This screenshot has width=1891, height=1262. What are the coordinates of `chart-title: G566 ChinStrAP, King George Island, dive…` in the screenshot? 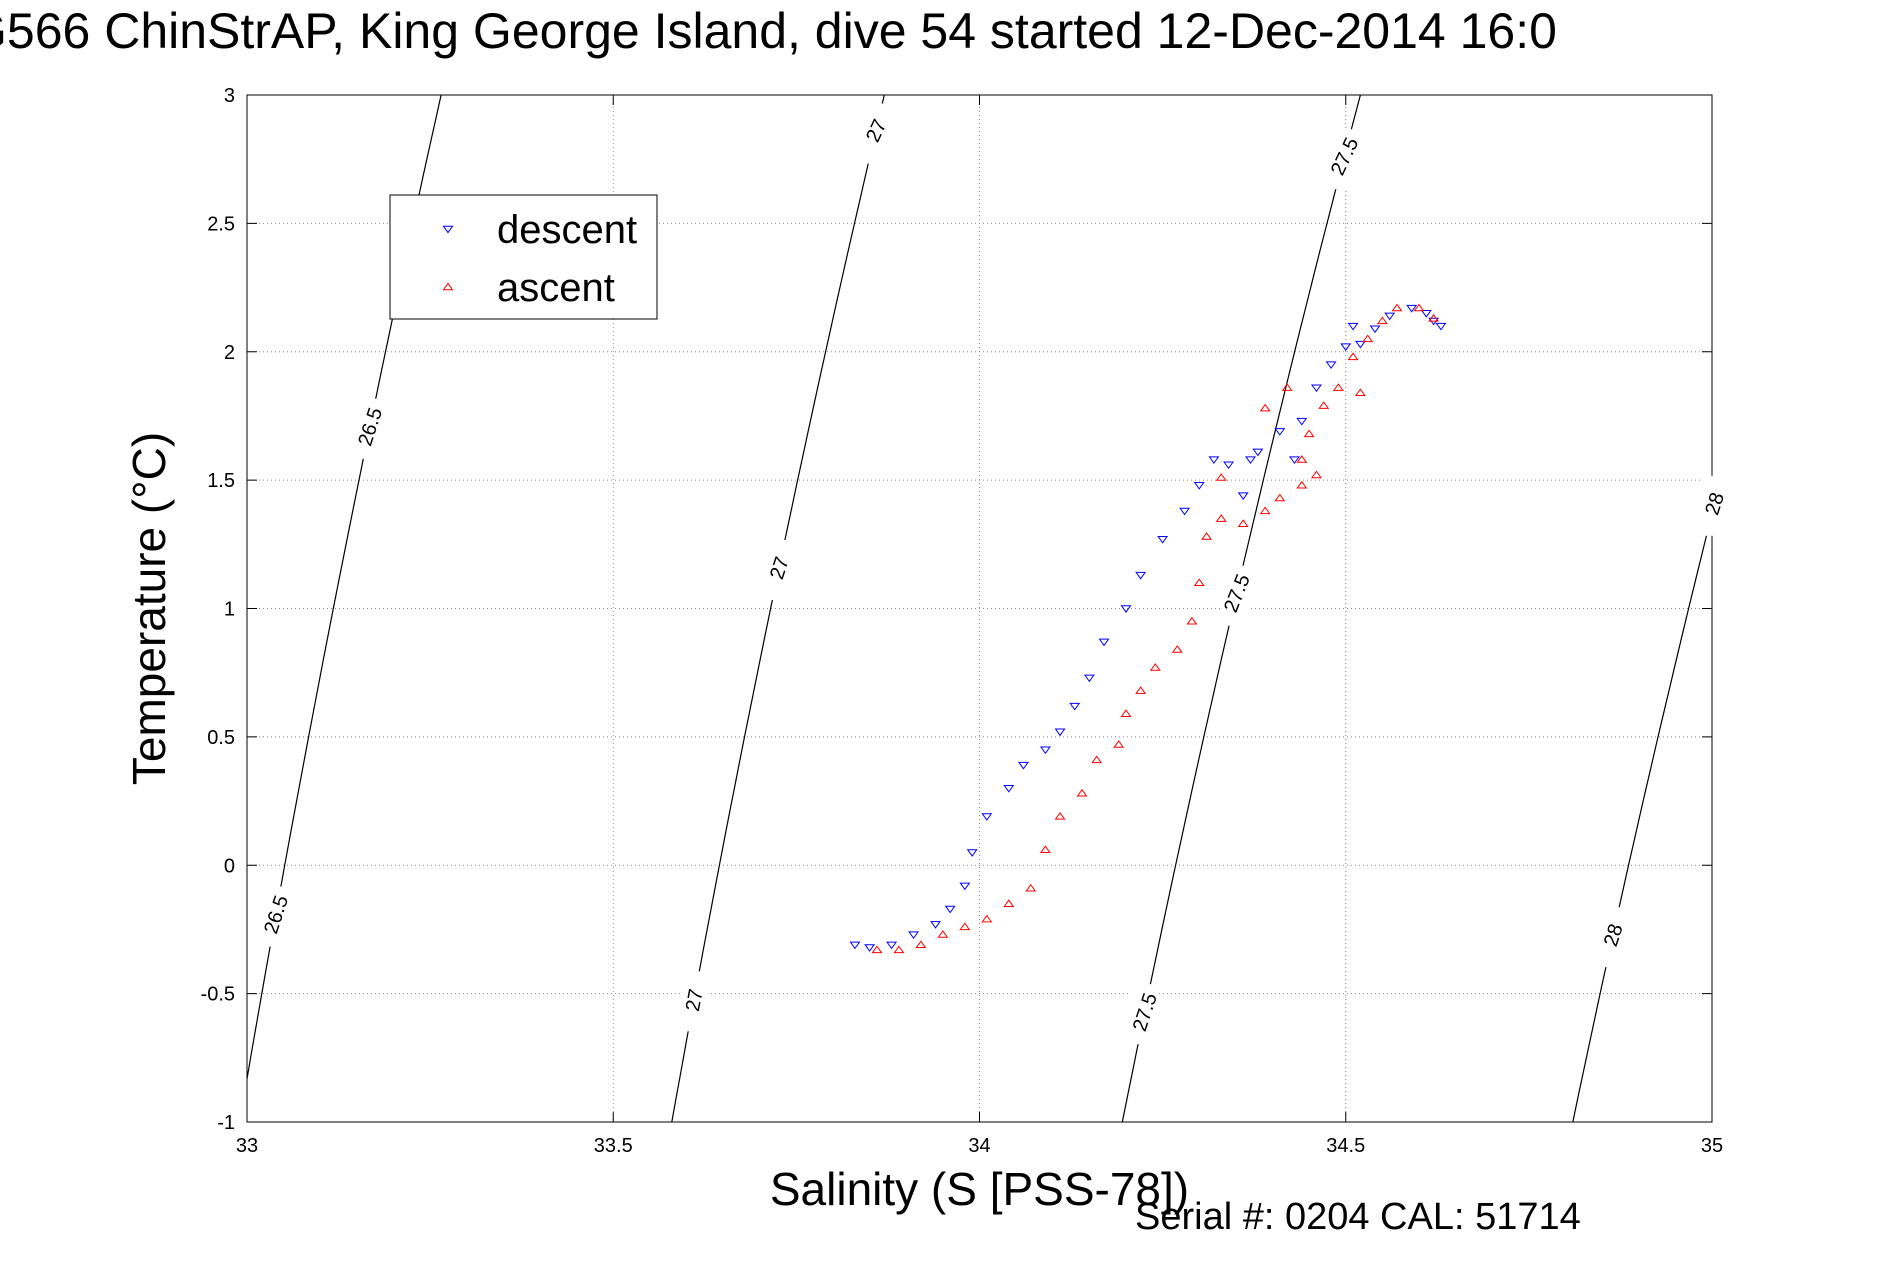 It's located at (778, 31).